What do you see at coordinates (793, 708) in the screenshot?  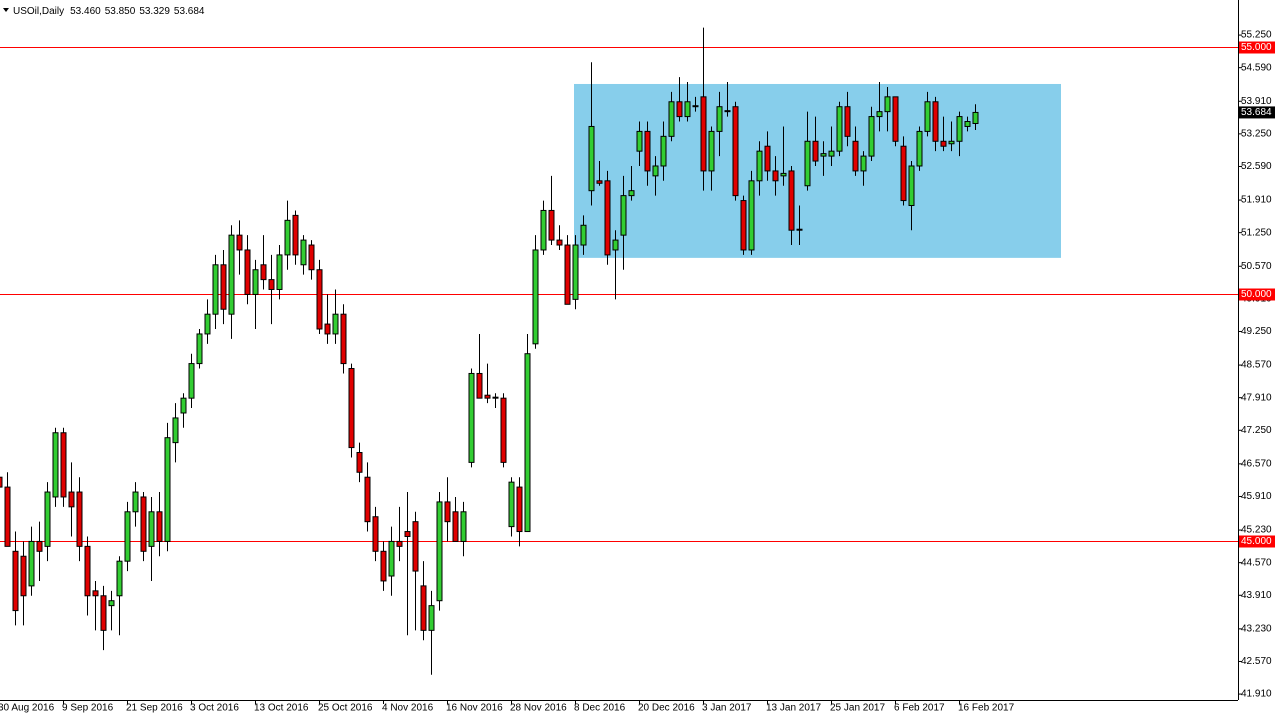 I see `x-tick-label: 13 Jan 2017` at bounding box center [793, 708].